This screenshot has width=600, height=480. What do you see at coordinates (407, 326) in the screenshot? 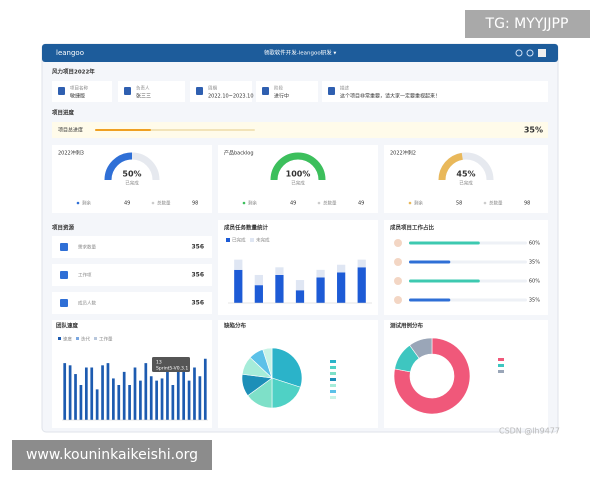
I see `card-title: 测试用例分布` at bounding box center [407, 326].